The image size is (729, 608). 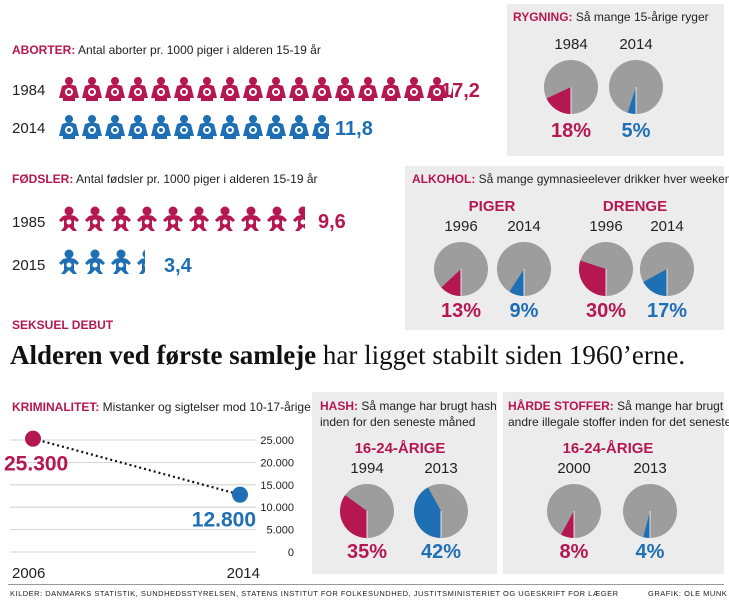 I want to click on krim-value-2014: 12.800, so click(x=224, y=520).